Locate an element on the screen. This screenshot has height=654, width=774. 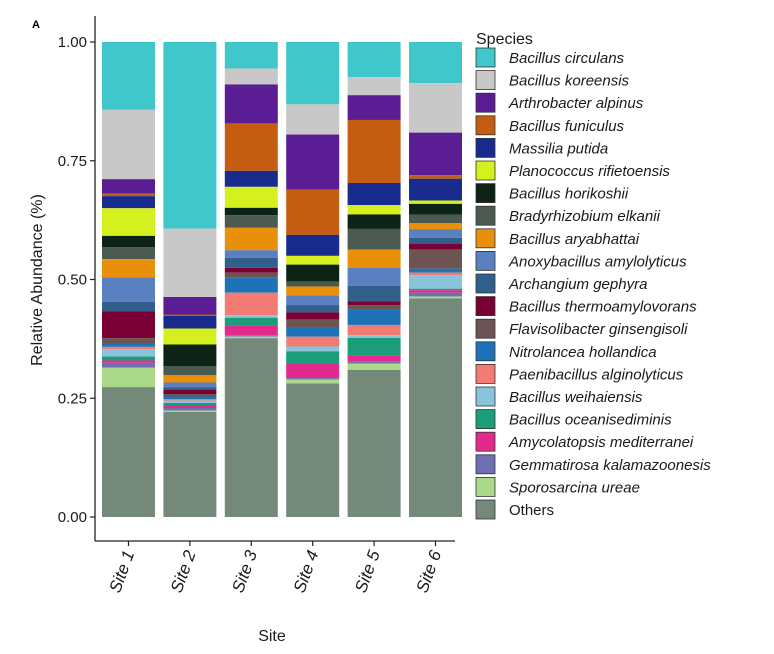
y-tick-label: 0.50 is located at coordinates (72, 280).